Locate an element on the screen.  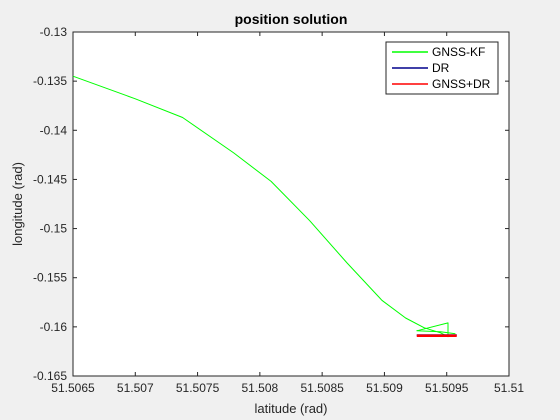
chart-title: position solution is located at coordinates (291, 19).